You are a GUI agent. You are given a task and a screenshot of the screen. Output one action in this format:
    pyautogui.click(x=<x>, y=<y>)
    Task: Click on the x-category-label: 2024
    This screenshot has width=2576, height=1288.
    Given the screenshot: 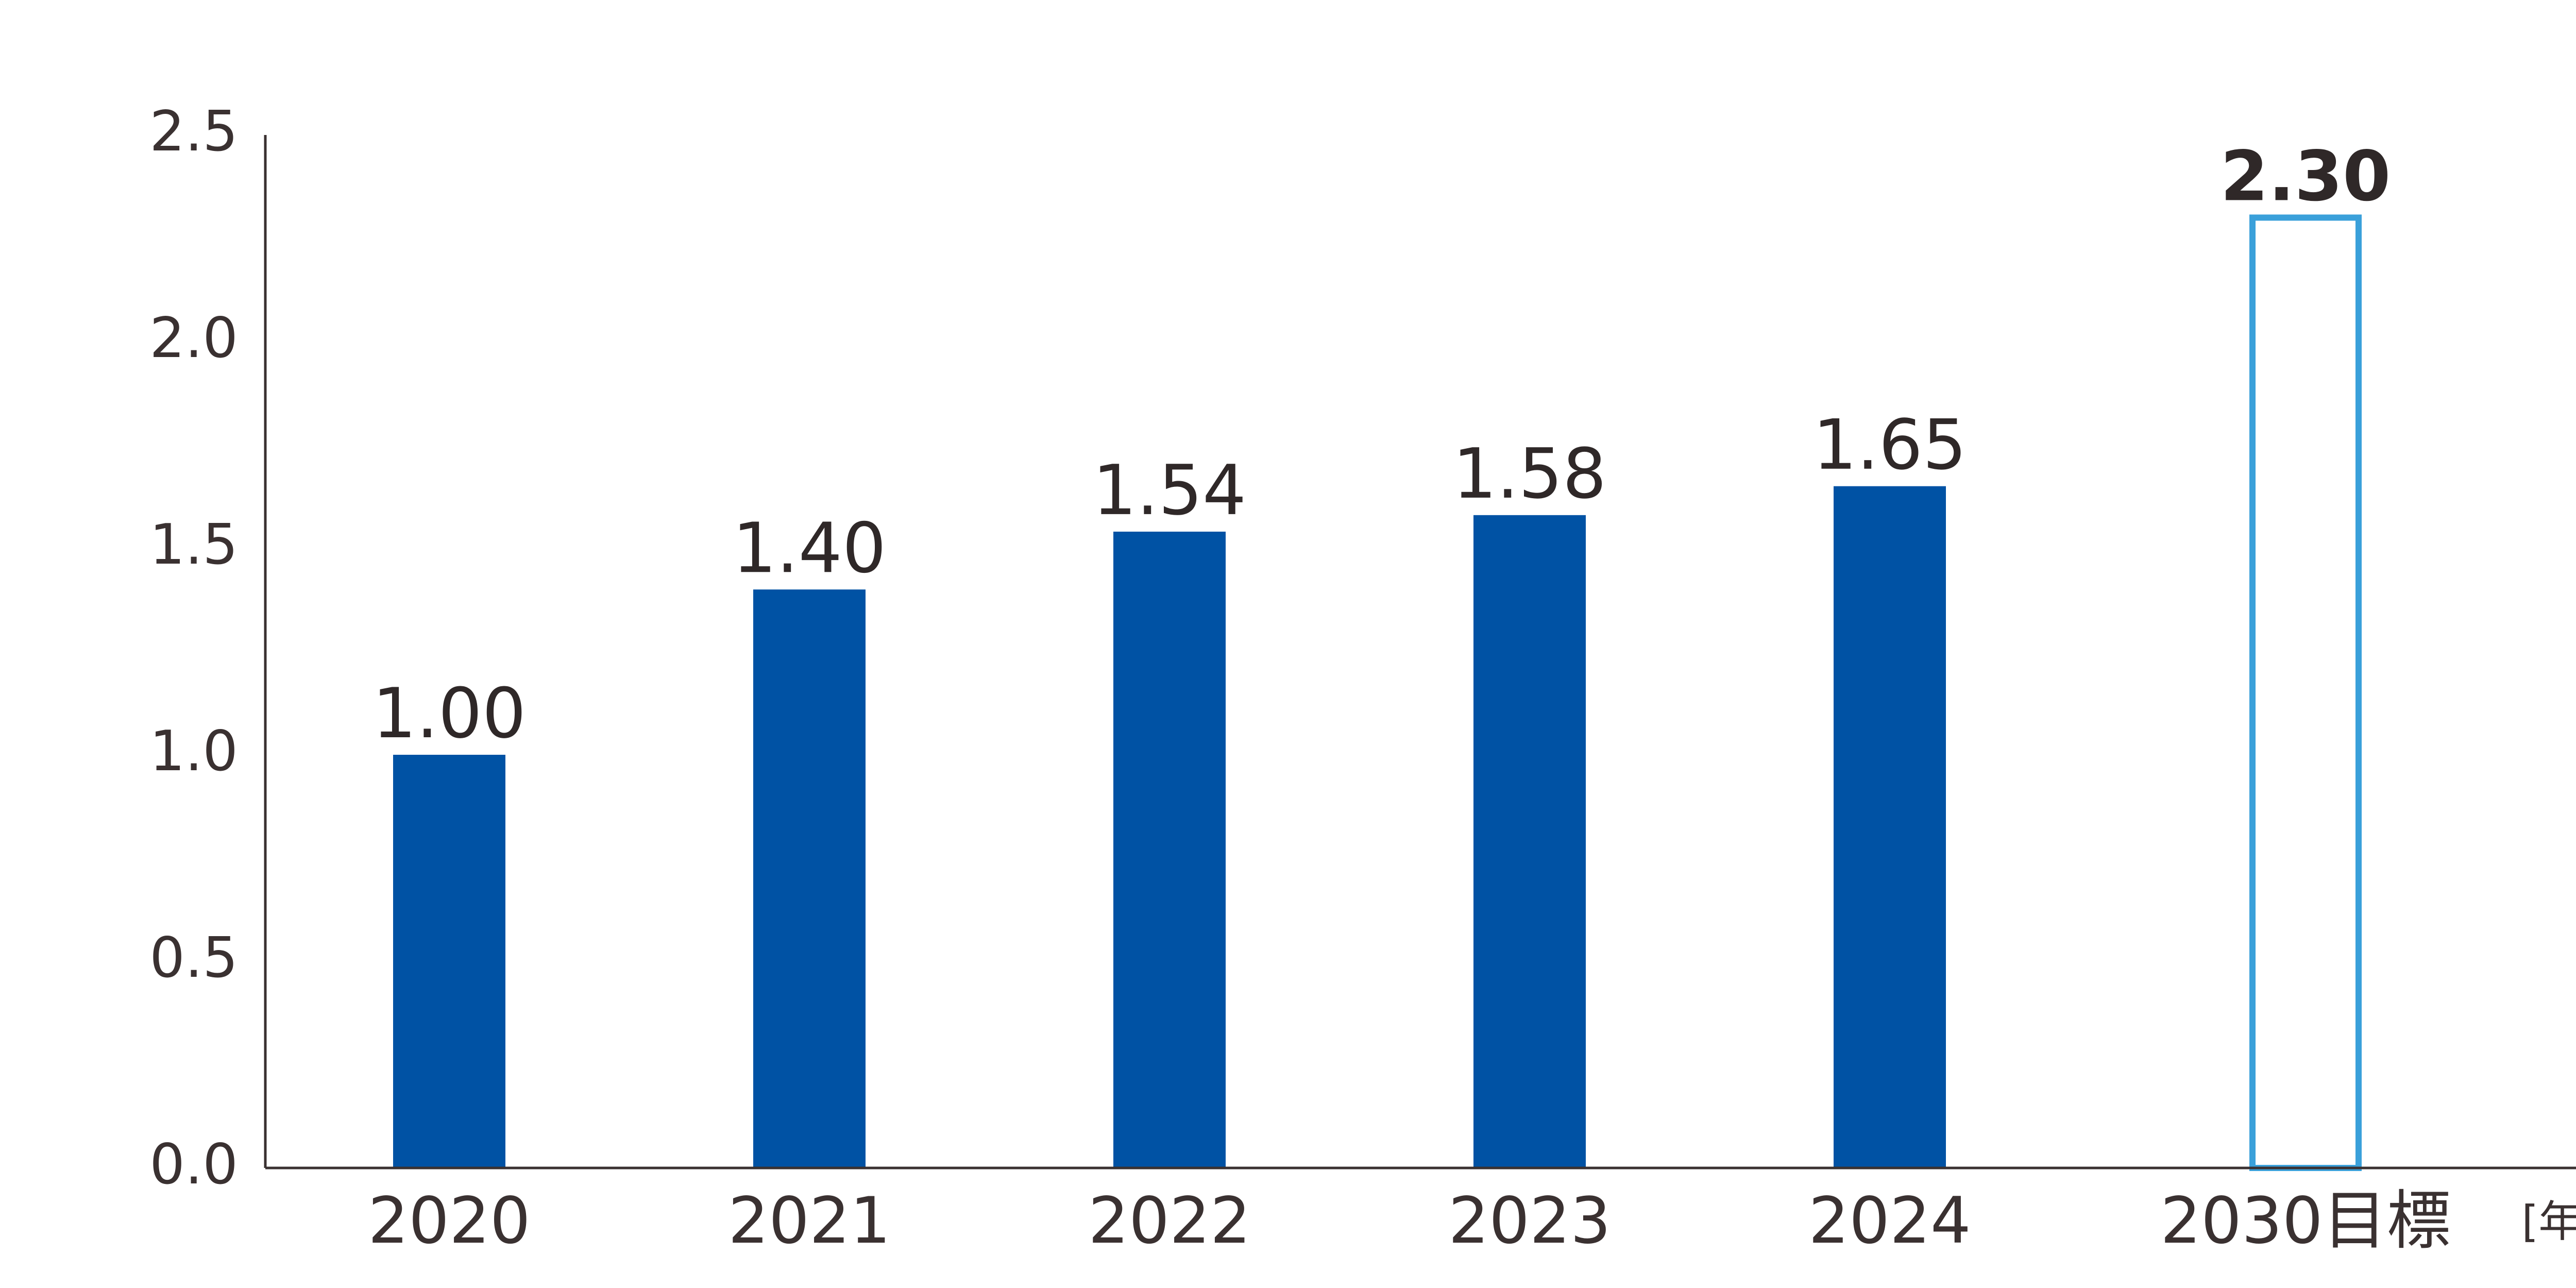 What is the action you would take?
    pyautogui.click(x=1889, y=1221)
    